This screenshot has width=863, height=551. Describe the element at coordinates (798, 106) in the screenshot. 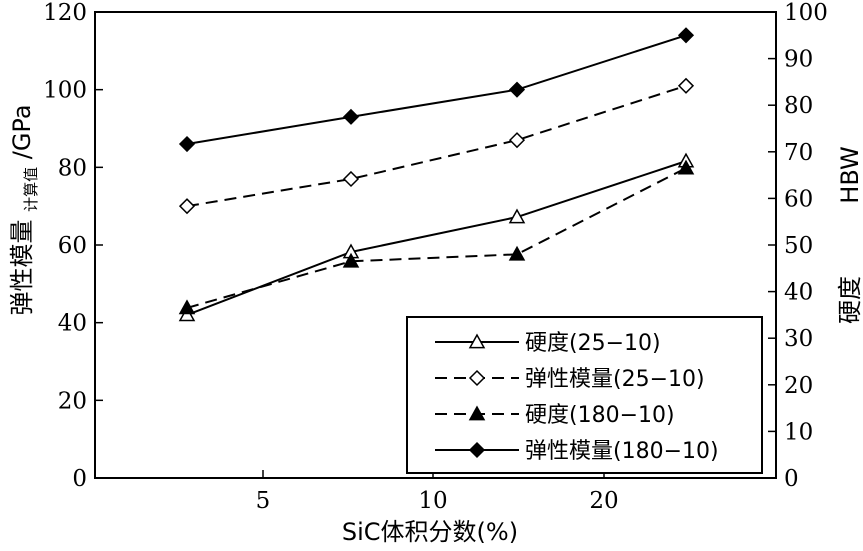

I see `y2-tick-label: 80` at that location.